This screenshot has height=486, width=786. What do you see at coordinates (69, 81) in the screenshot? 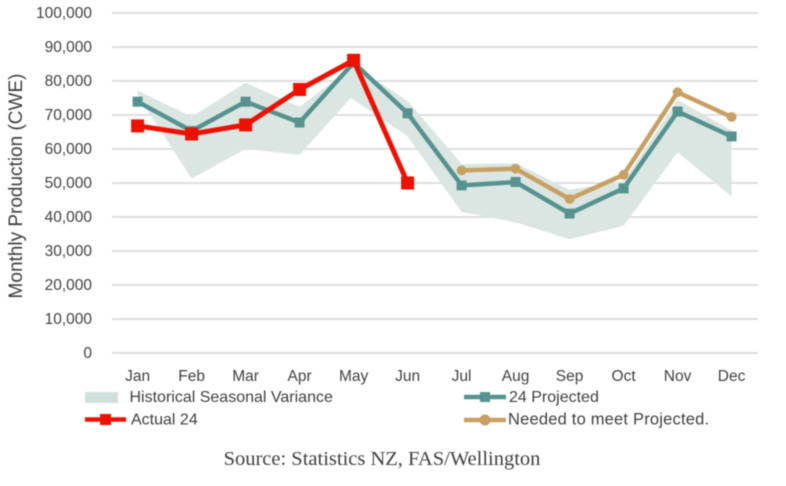
I see `svg-text: 80,000` at bounding box center [69, 81].